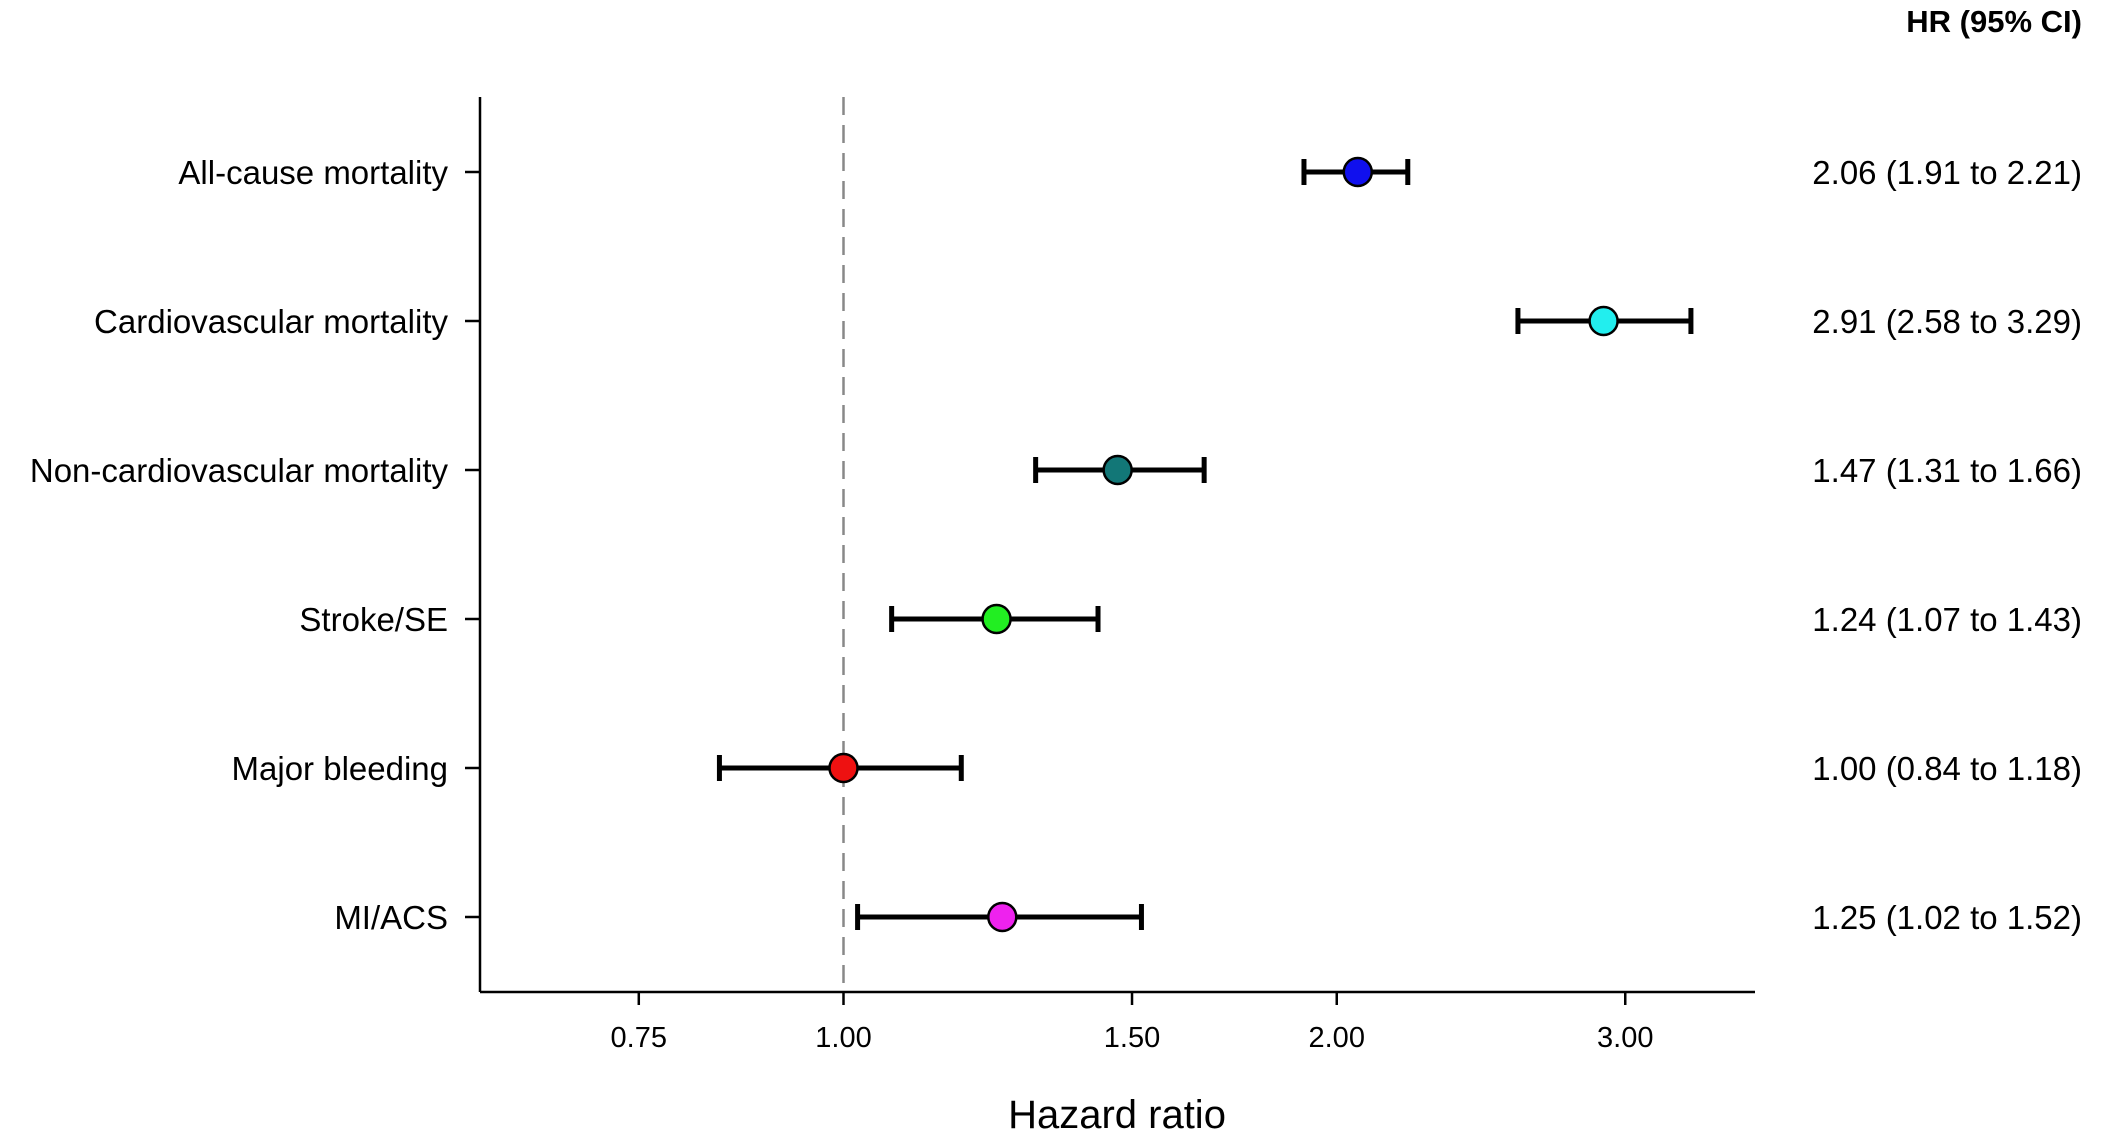 The image size is (2128, 1137). Describe the element at coordinates (1947, 321) in the screenshot. I see `hr-ci-text: 2.91 (2.58 to 3.29)` at that location.